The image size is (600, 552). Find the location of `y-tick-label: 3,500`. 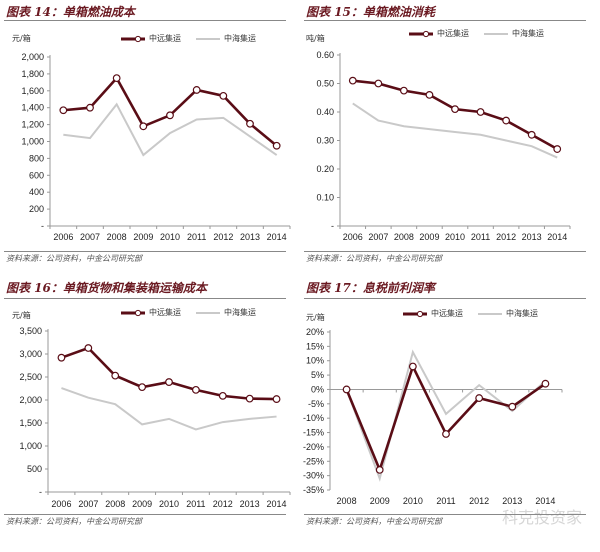

y-tick-label: 3,500 is located at coordinates (30, 331).